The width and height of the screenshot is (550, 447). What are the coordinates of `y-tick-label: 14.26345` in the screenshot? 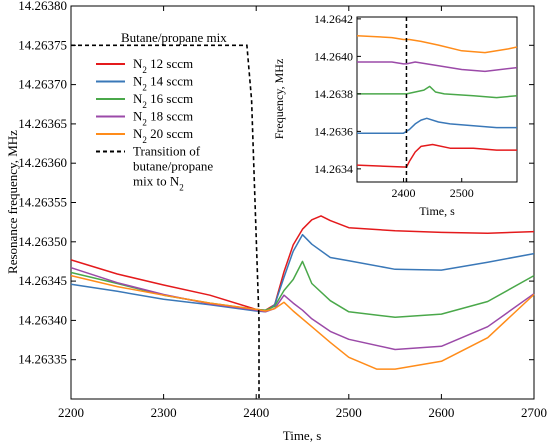 It's located at (42, 280).